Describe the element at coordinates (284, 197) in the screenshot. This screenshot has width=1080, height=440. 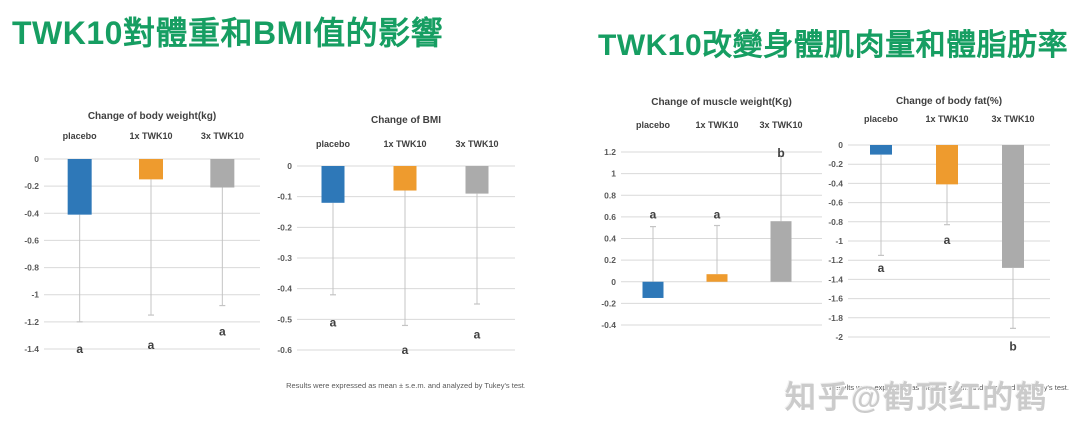
I see `y-tick-label: -0.1` at that location.